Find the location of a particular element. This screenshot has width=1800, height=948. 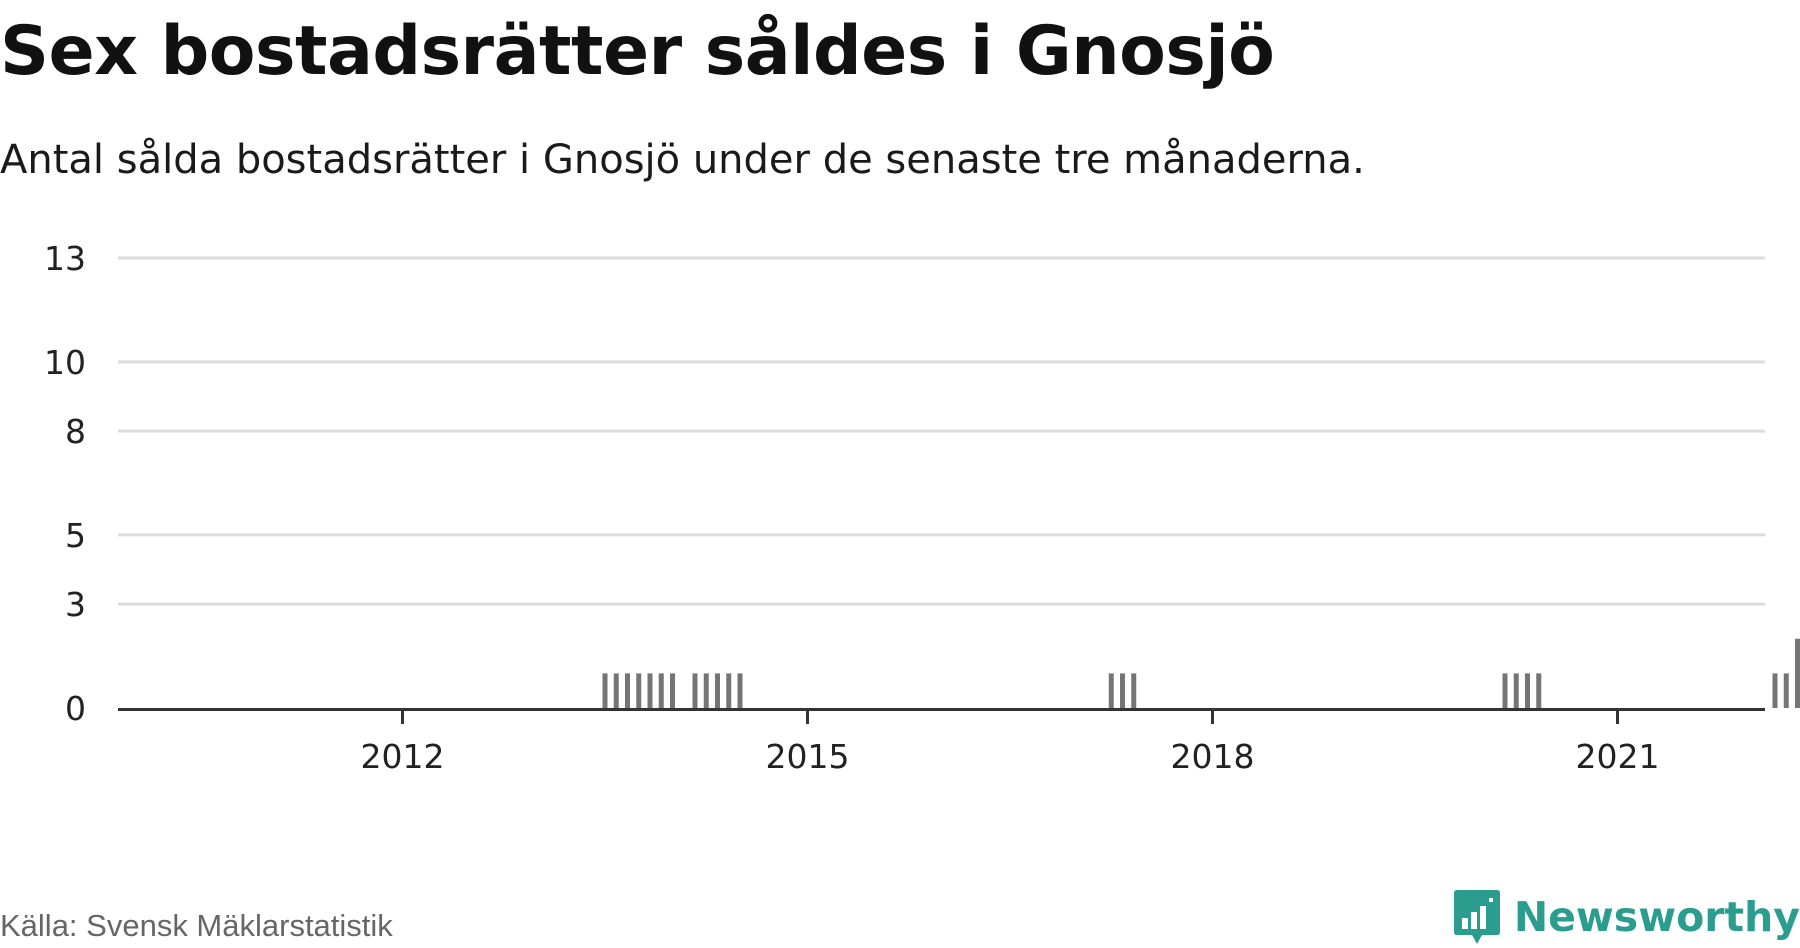

chart-title: Sex bostadsrätter såldes i Gnosjö is located at coordinates (637, 51).